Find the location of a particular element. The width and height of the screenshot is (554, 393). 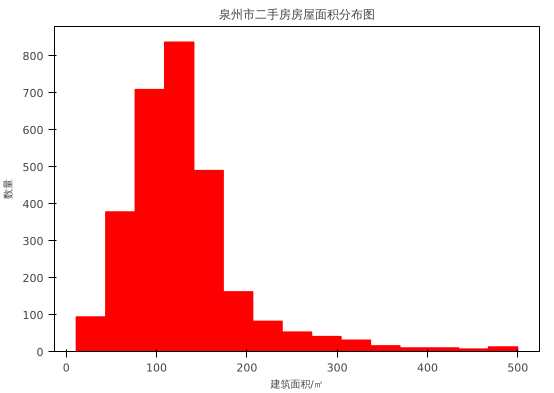

x-tick-label: 400 is located at coordinates (427, 368).